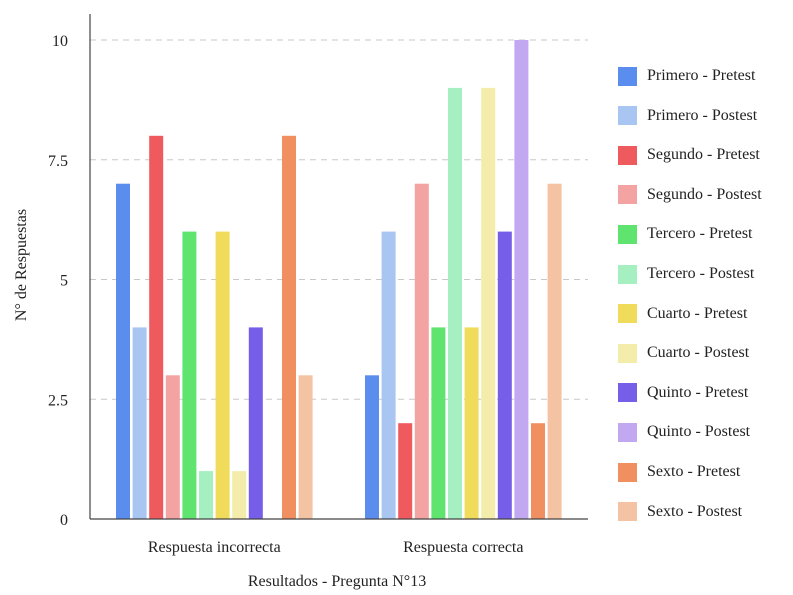 This screenshot has height=595, width=793. What do you see at coordinates (58, 400) in the screenshot?
I see `y-tick-label: 2.5` at bounding box center [58, 400].